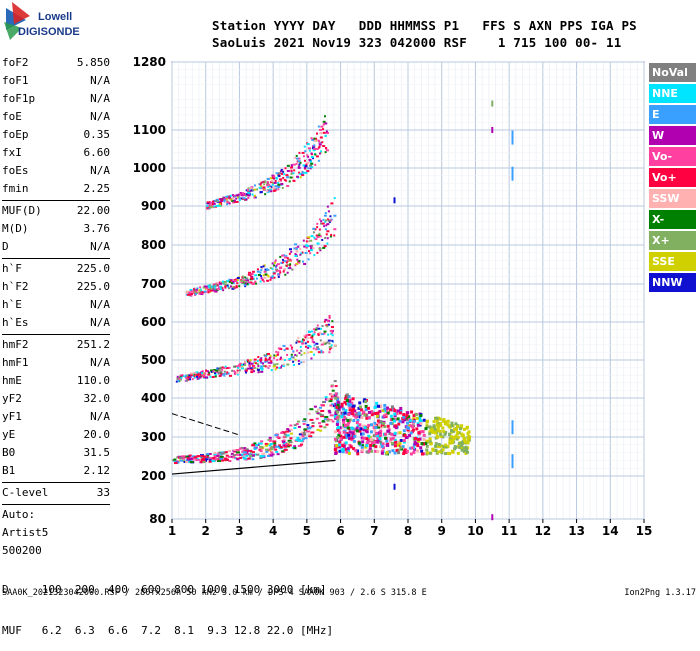  What do you see at coordinates (56, 482) in the screenshot?
I see `panel-separator` at bounding box center [56, 482].